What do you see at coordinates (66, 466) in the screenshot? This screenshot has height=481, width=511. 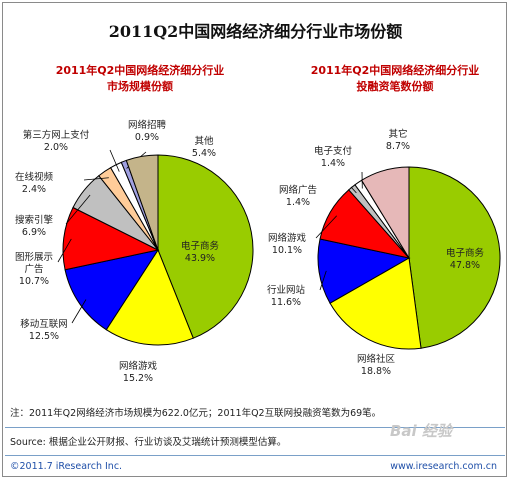 I see `copyright-text: ©2011.7 iResearch Inc.` at bounding box center [66, 466].